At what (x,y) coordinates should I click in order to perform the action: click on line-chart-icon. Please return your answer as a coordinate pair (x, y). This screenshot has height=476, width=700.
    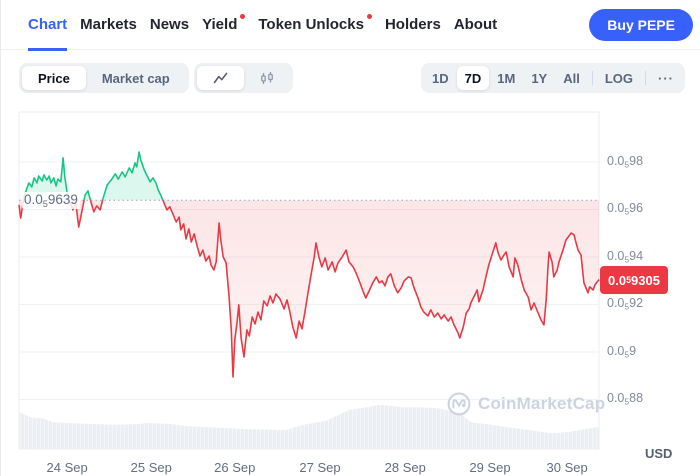
    Looking at the image, I should click on (220, 78).